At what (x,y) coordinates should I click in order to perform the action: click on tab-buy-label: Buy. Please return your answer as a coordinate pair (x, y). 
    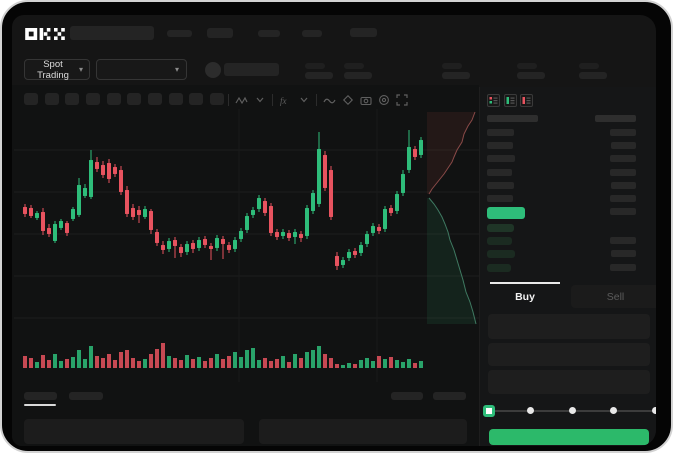
    Looking at the image, I should click on (525, 296).